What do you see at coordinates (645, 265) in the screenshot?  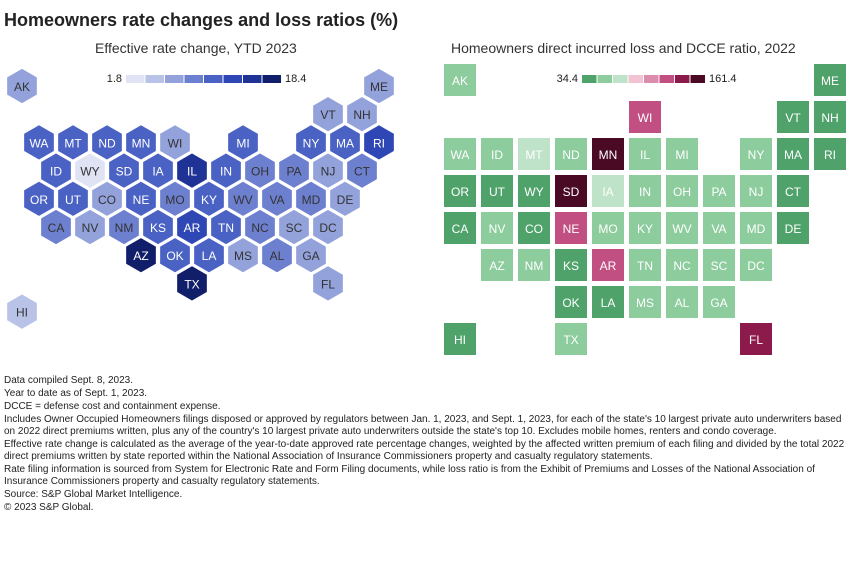 I see `square-tile-tn: TN` at bounding box center [645, 265].